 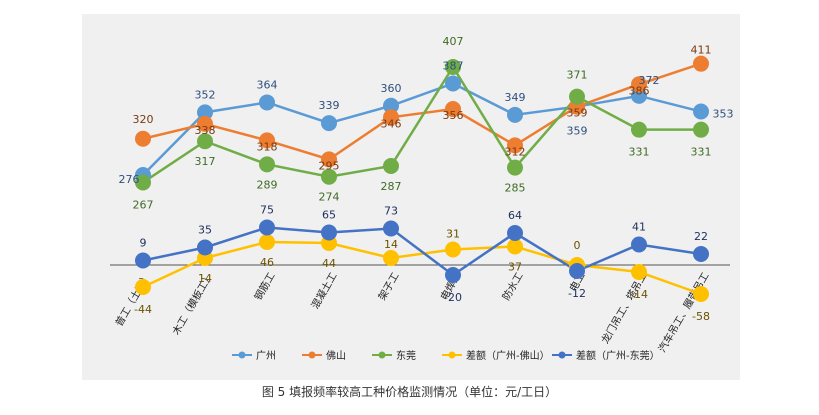 What do you see at coordinates (132, 299) in the screenshot?
I see `category-label: 普工（土建）` at bounding box center [132, 299].